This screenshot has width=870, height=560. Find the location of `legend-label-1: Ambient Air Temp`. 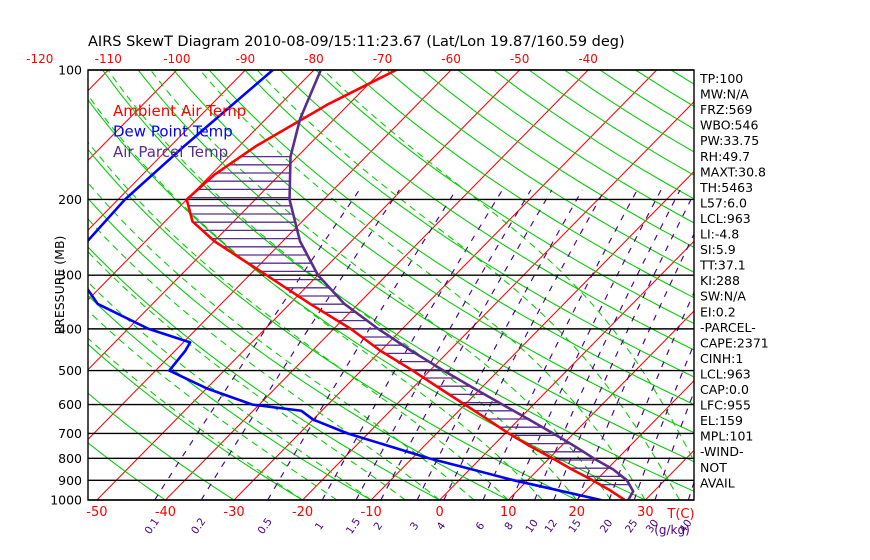

legend-label-1: Ambient Air Temp is located at coordinates (179, 111).